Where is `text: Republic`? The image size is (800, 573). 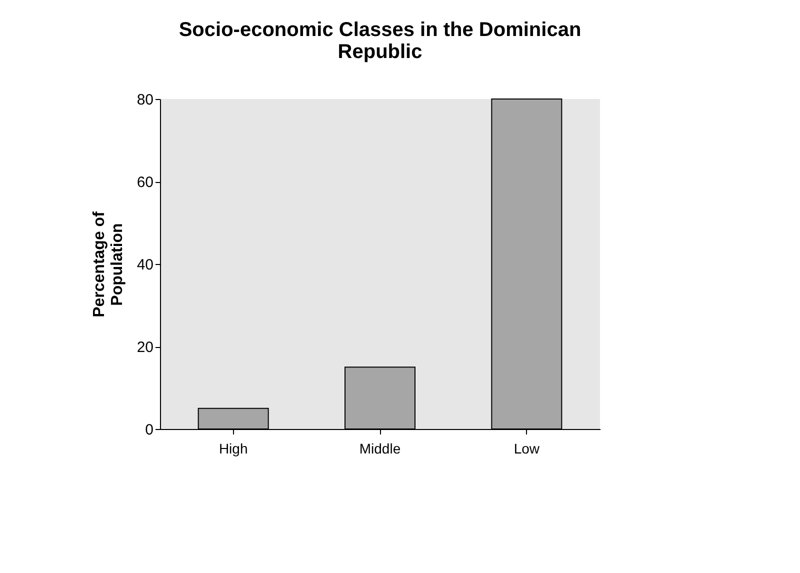 text: Republic is located at coordinates (380, 52).